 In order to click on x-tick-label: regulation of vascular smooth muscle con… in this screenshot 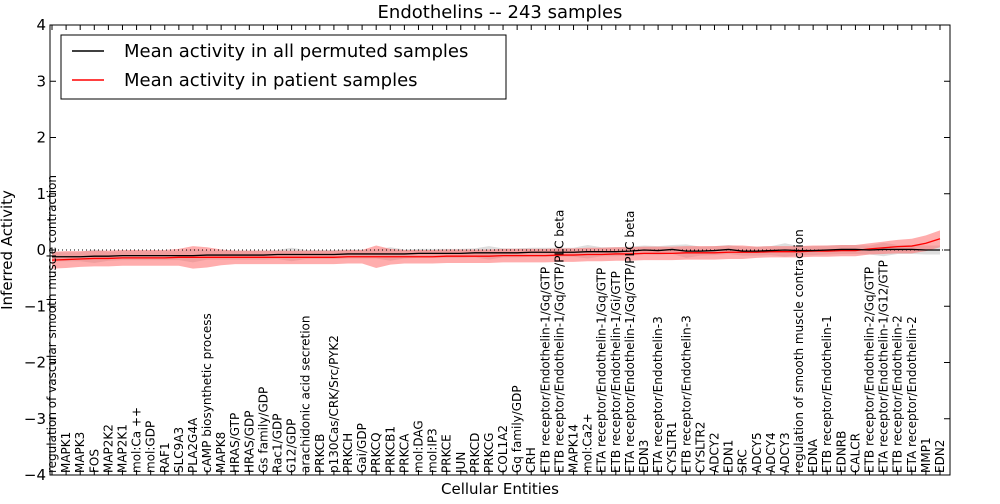, I will do `click(52, 324)`.